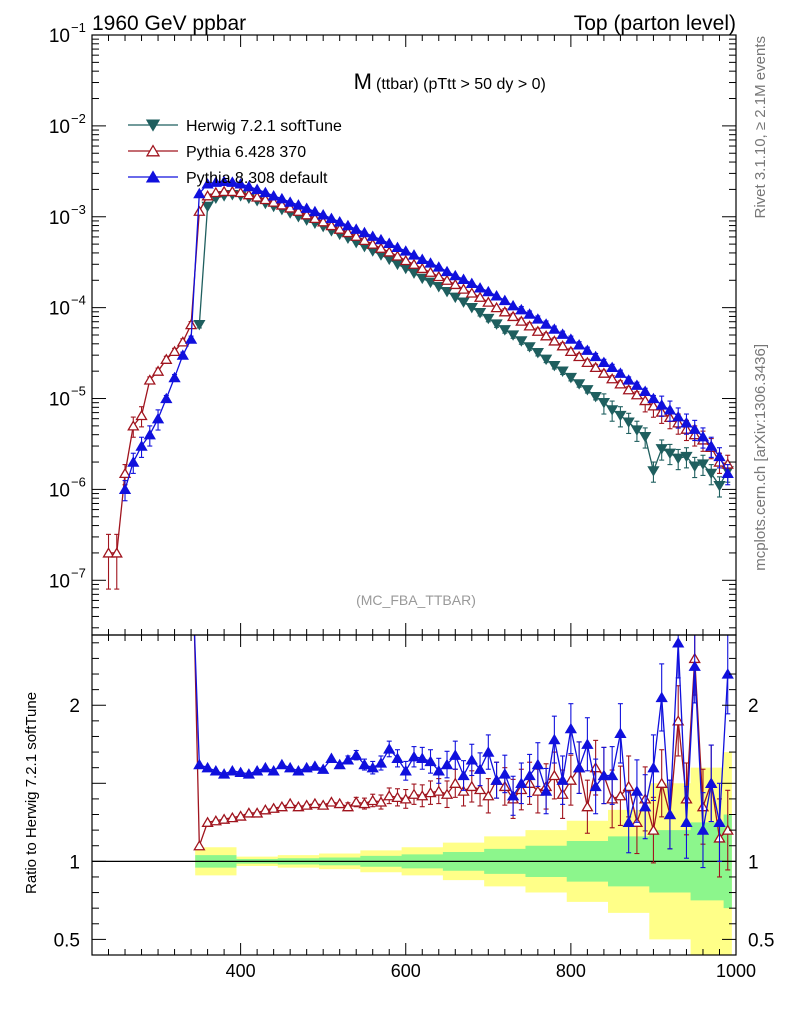 This screenshot has width=786, height=1024. I want to click on legend-entry: Pythia 6.428 370, so click(217, 152).